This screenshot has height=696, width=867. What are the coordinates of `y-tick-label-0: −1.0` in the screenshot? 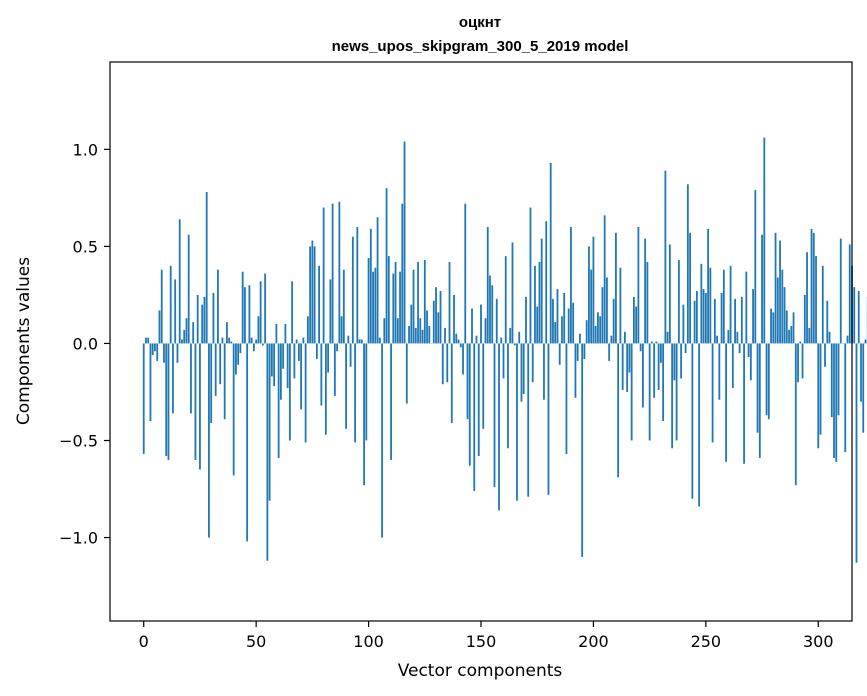 It's located at (78, 538).